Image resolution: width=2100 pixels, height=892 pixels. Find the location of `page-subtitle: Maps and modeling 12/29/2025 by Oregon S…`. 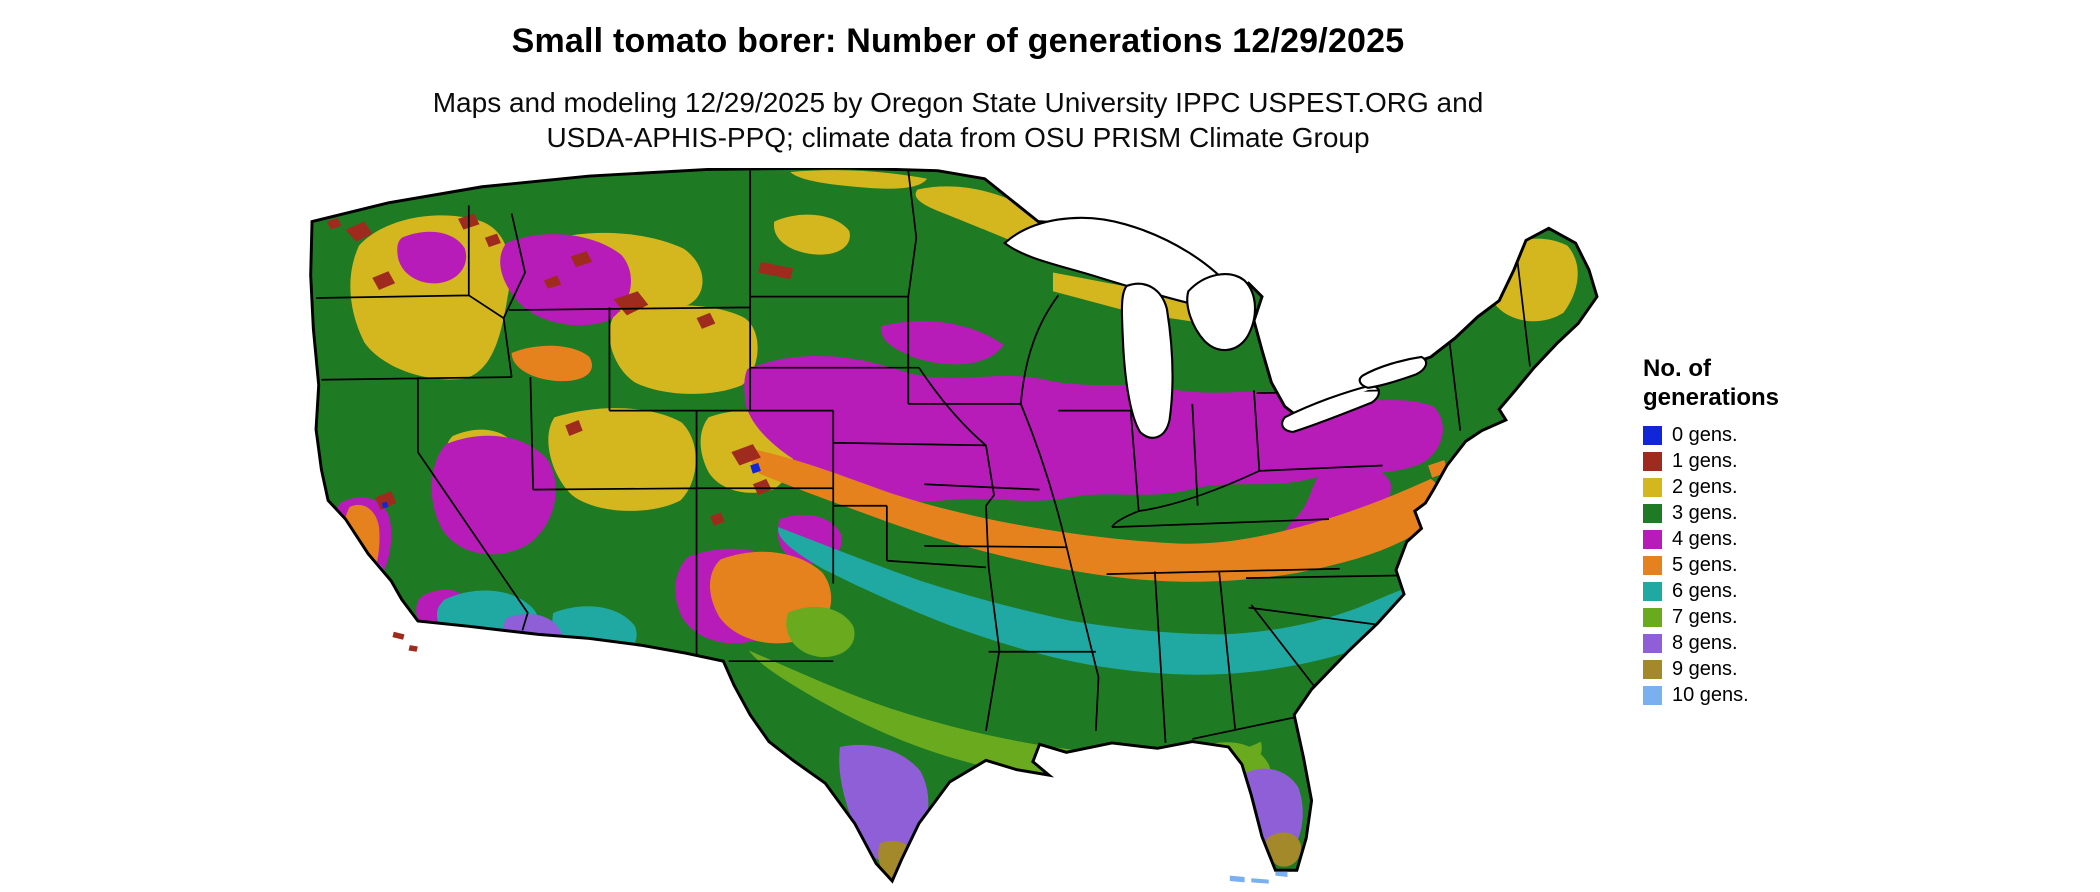

page-subtitle: Maps and modeling 12/29/2025 by Oregon S… is located at coordinates (958, 120).